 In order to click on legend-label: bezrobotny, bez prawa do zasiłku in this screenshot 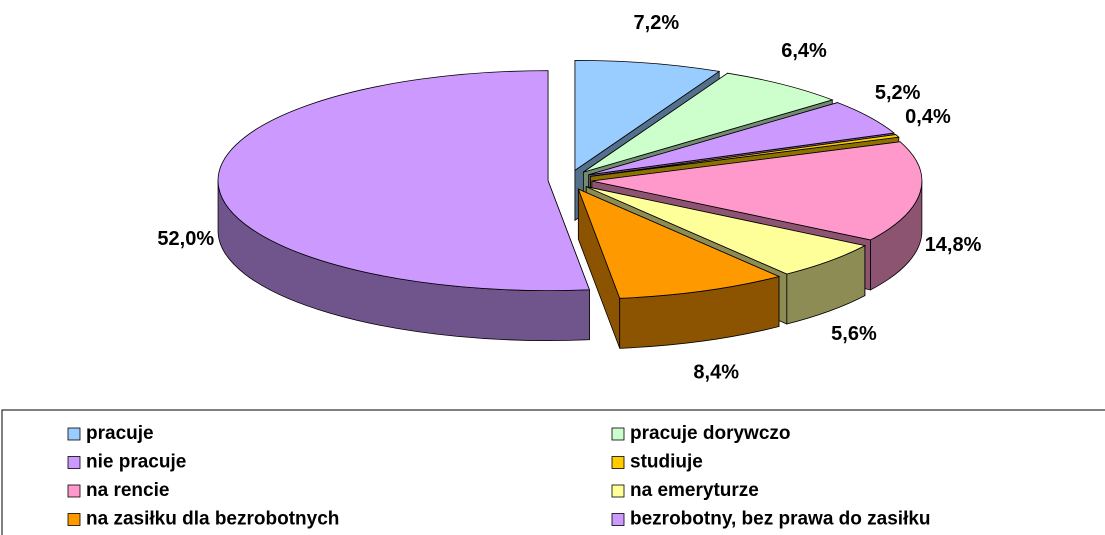, I will do `click(780, 519)`.